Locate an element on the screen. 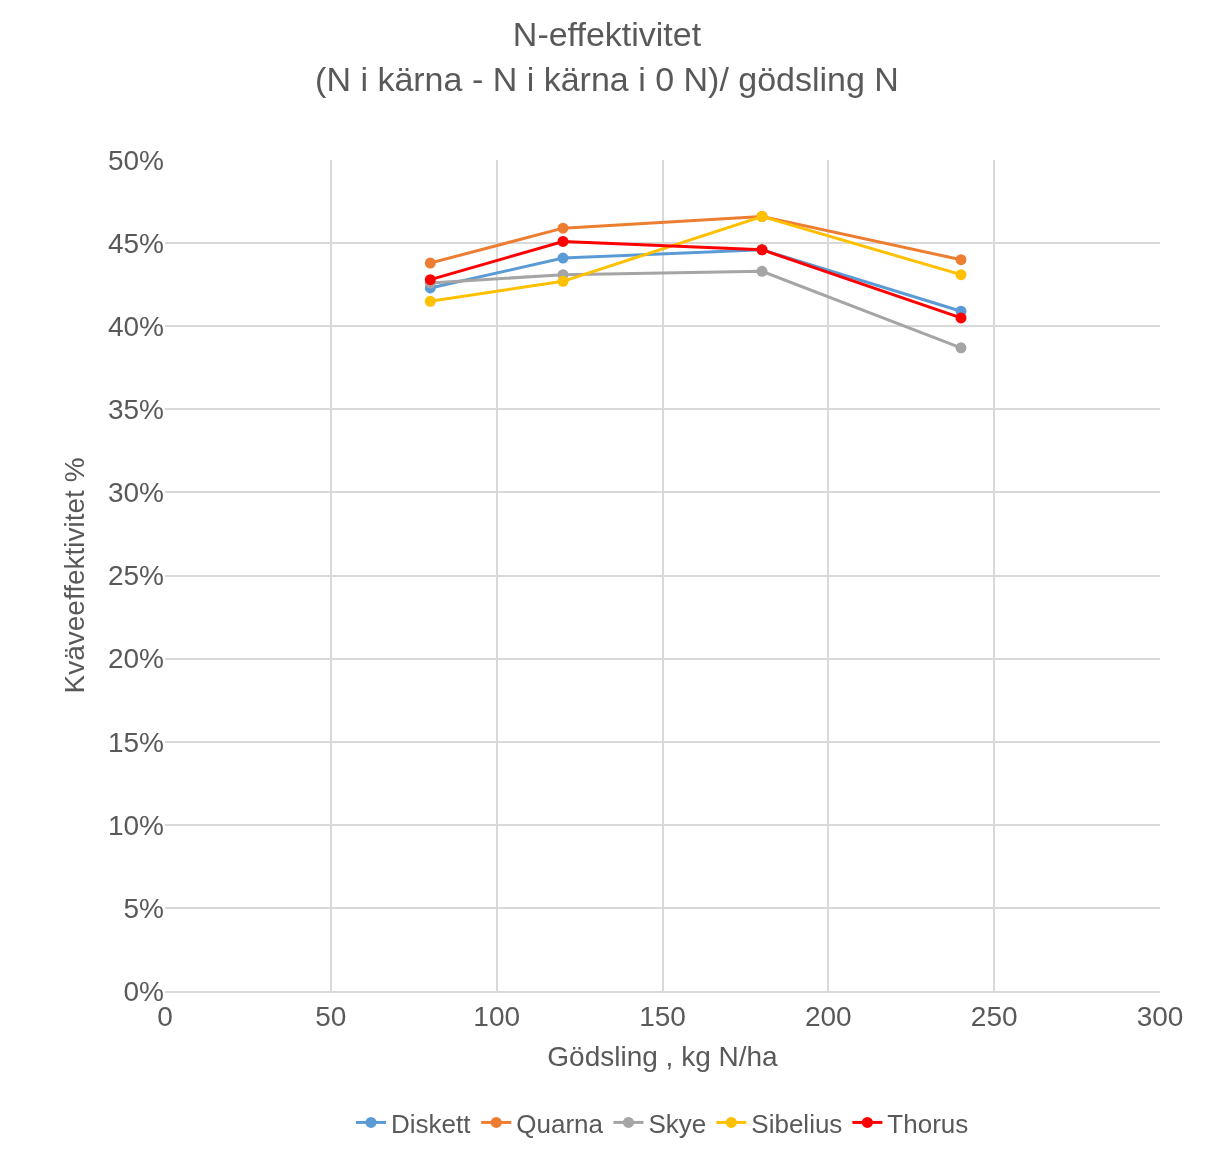  x-tick-label: 150 is located at coordinates (662, 1017).